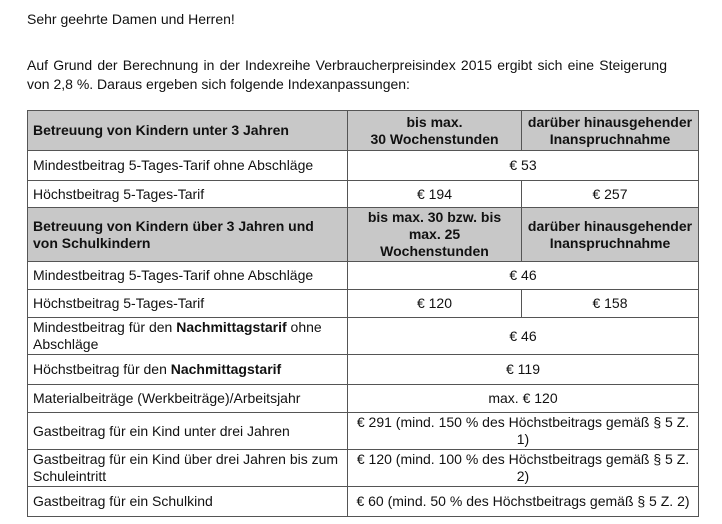  What do you see at coordinates (187, 130) in the screenshot?
I see `header-label: Betreuung von Kindern unter 3 Jahren` at bounding box center [187, 130].